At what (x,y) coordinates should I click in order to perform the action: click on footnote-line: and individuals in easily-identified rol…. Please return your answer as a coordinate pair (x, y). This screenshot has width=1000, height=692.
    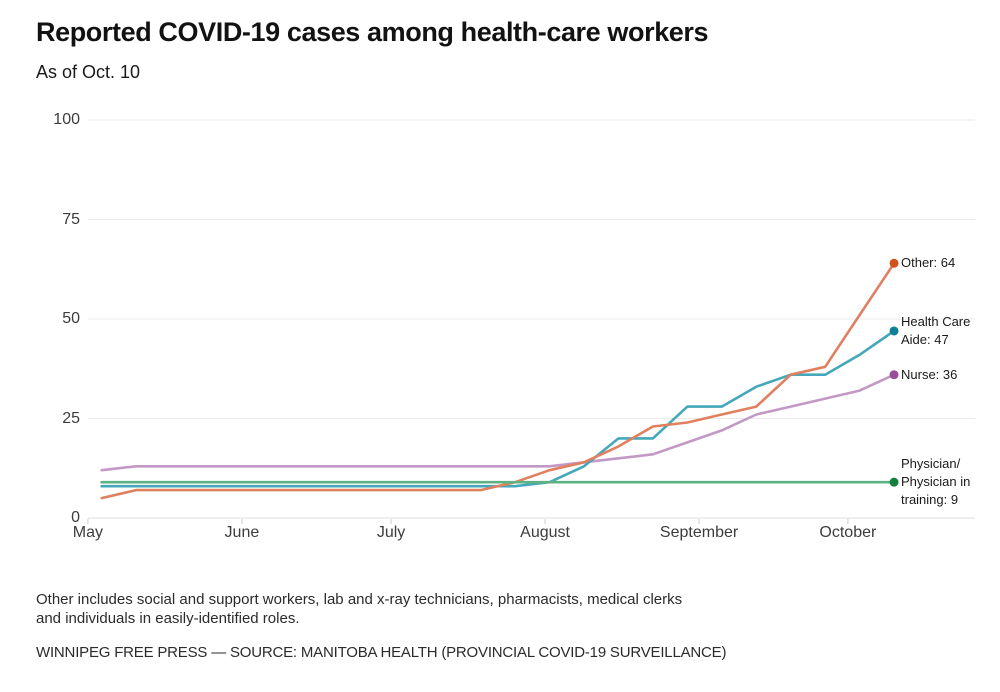
    Looking at the image, I should click on (168, 618).